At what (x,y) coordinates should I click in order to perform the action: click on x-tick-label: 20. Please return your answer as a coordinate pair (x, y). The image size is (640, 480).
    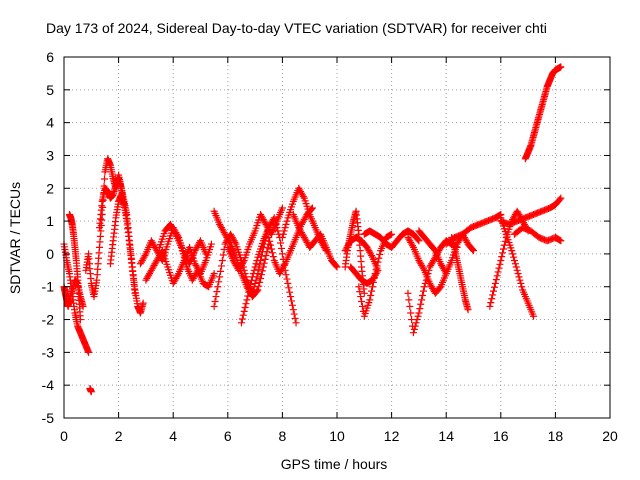
    Looking at the image, I should click on (610, 436).